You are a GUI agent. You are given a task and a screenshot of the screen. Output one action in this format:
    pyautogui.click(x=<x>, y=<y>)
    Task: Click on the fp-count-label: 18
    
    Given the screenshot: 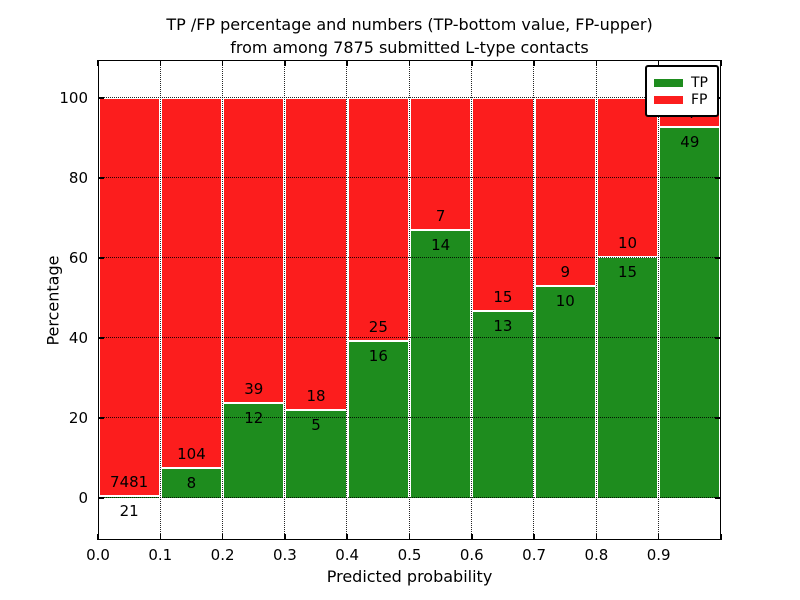 What is the action you would take?
    pyautogui.click(x=316, y=396)
    